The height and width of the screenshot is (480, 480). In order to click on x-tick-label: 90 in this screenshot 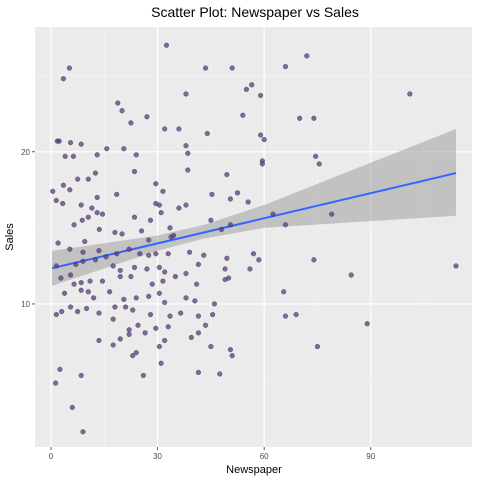, I will do `click(370, 456)`.